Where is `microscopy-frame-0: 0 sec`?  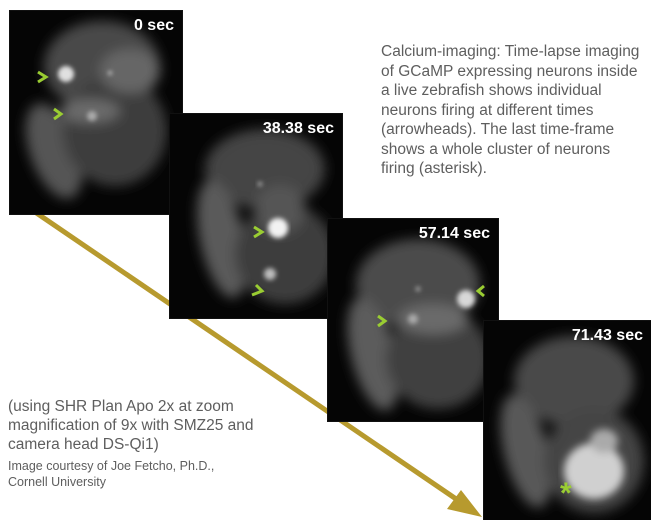
microscopy-frame-0: 0 sec is located at coordinates (96, 112).